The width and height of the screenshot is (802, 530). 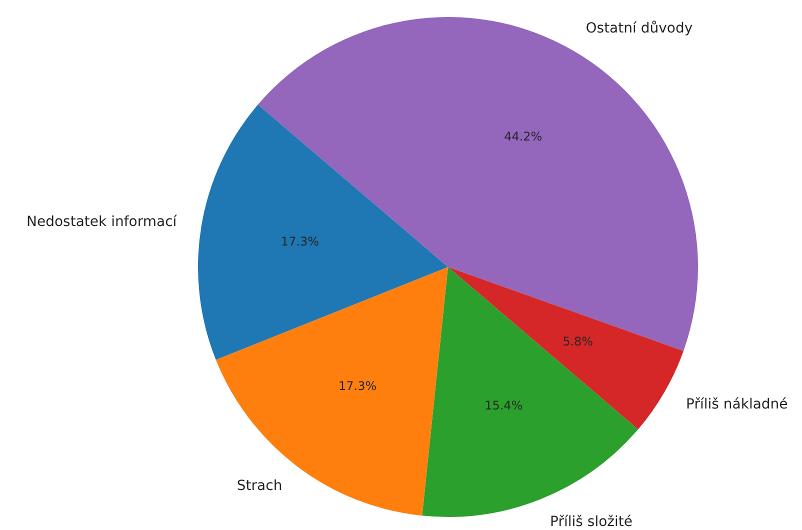 I want to click on data-label: 44.2%, so click(x=523, y=136).